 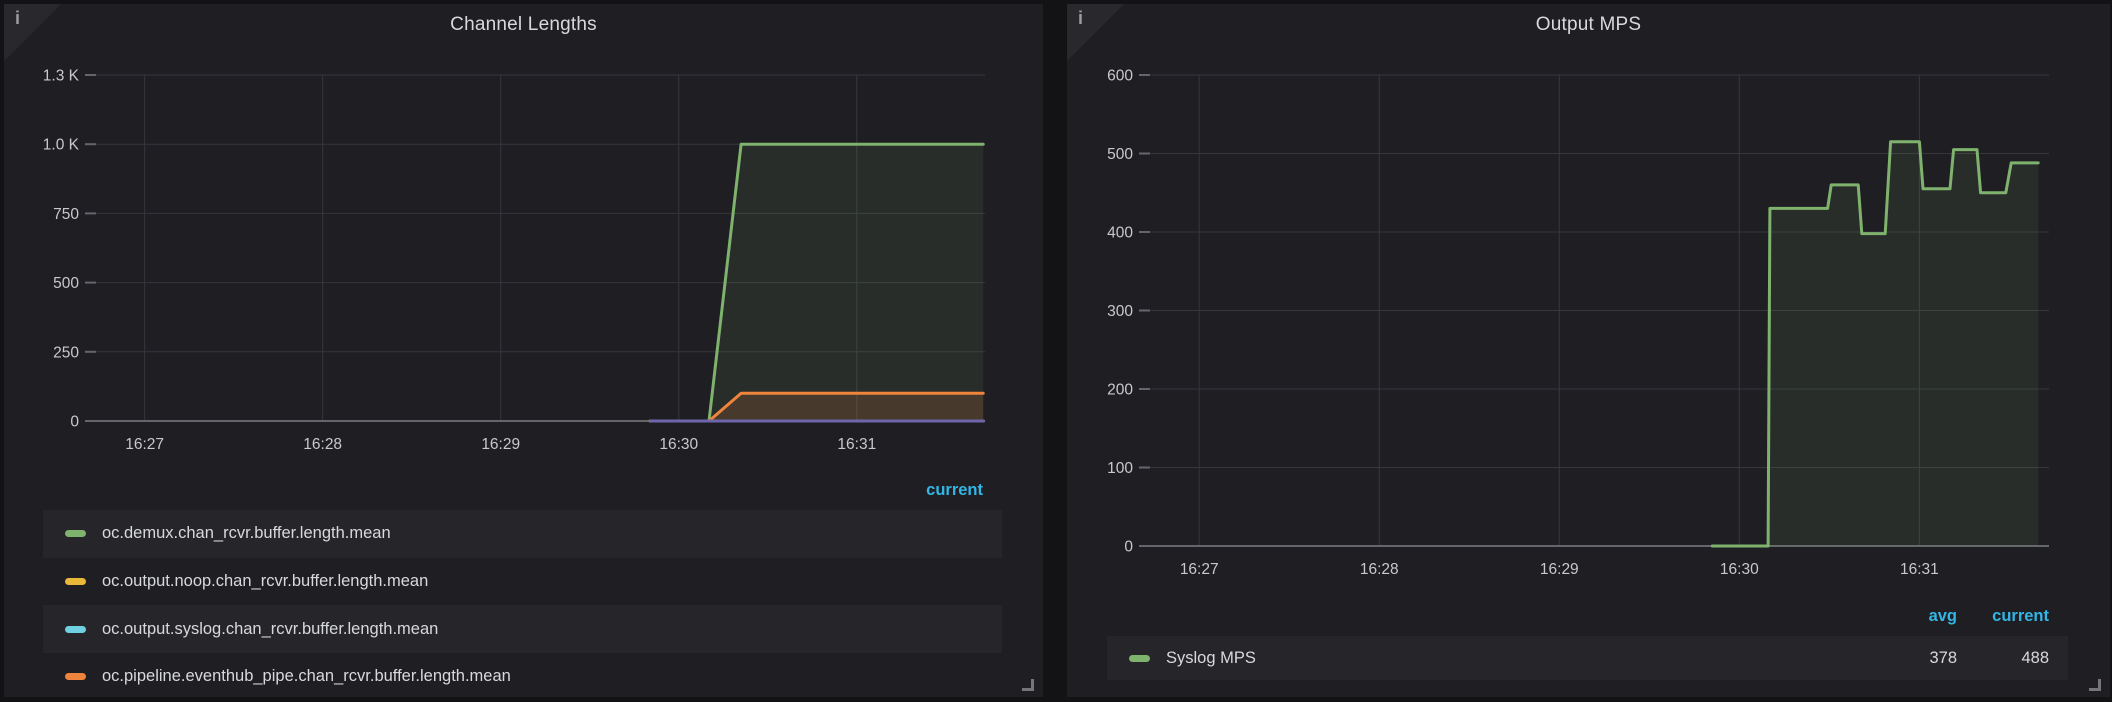 I want to click on legend-table: avg current Syslog MPS 378 488, so click(x=1587, y=641).